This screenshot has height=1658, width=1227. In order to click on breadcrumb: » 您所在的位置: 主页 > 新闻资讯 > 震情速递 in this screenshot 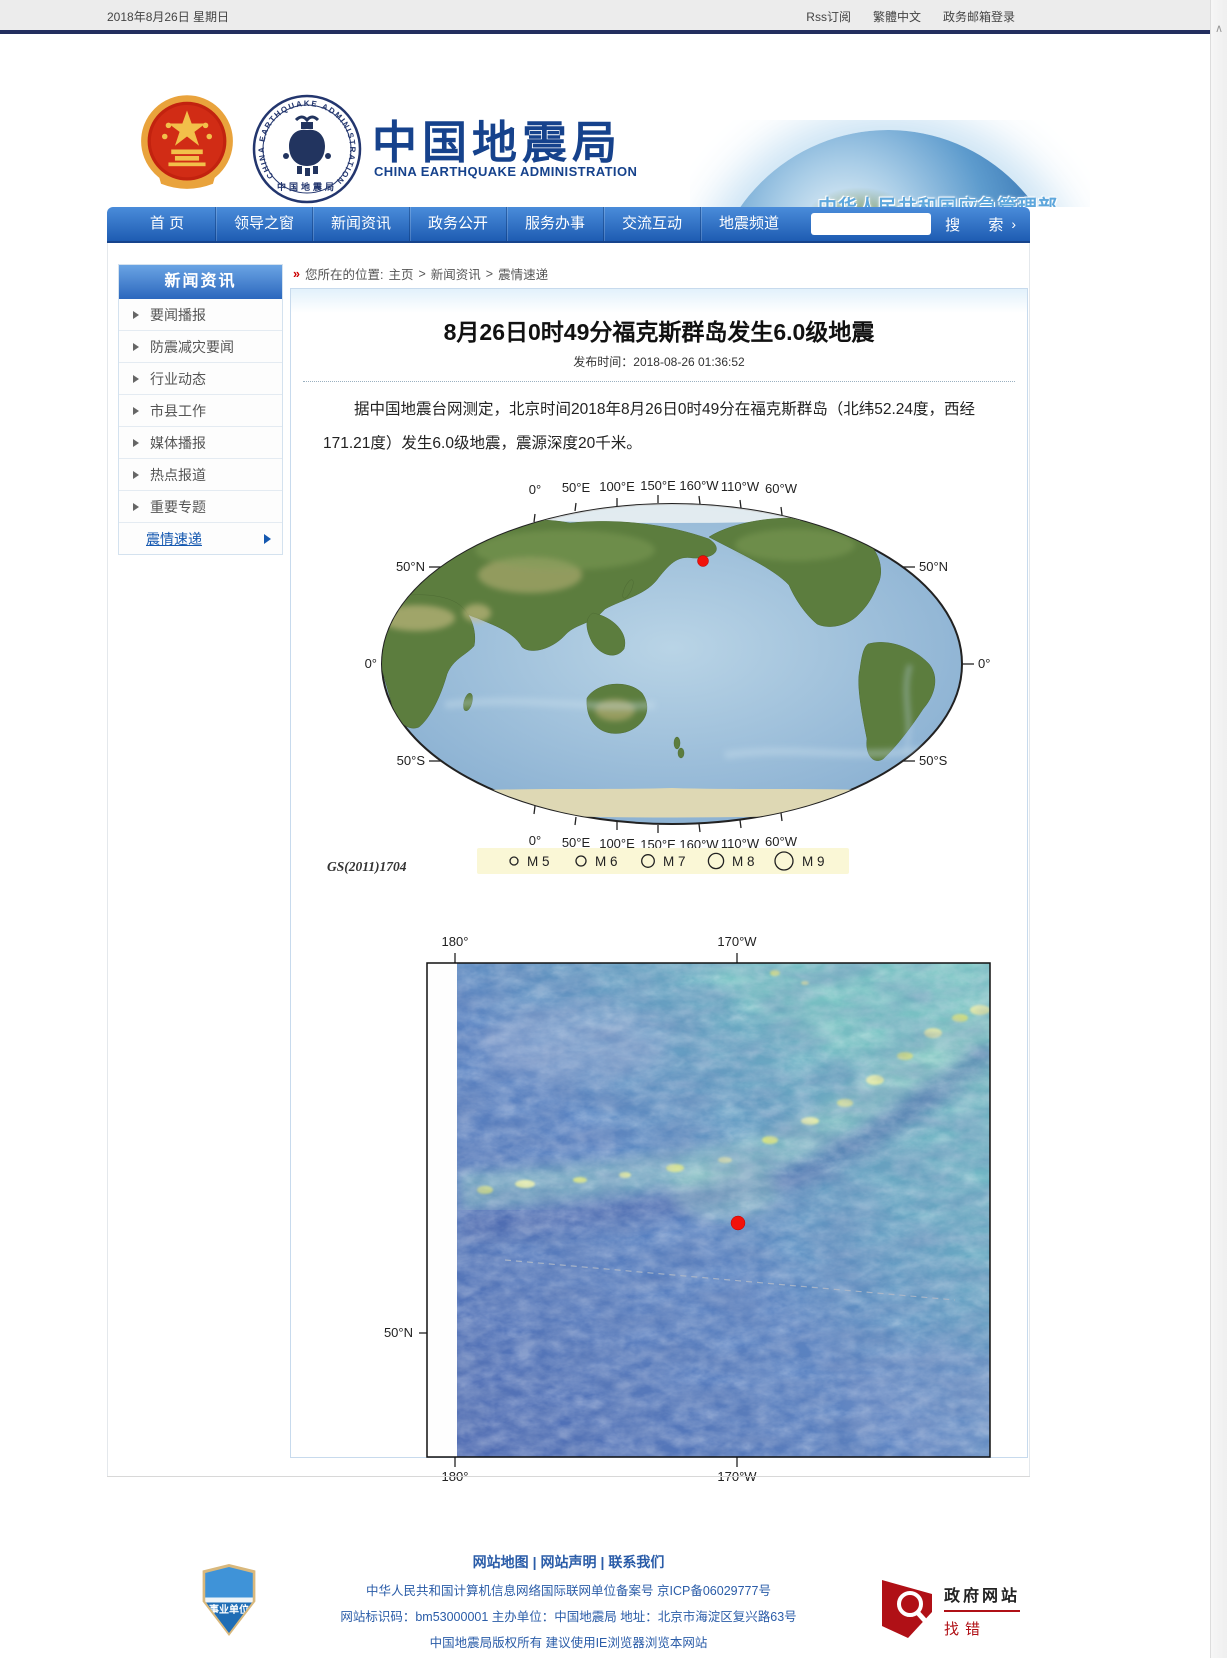, I will do `click(420, 273)`.